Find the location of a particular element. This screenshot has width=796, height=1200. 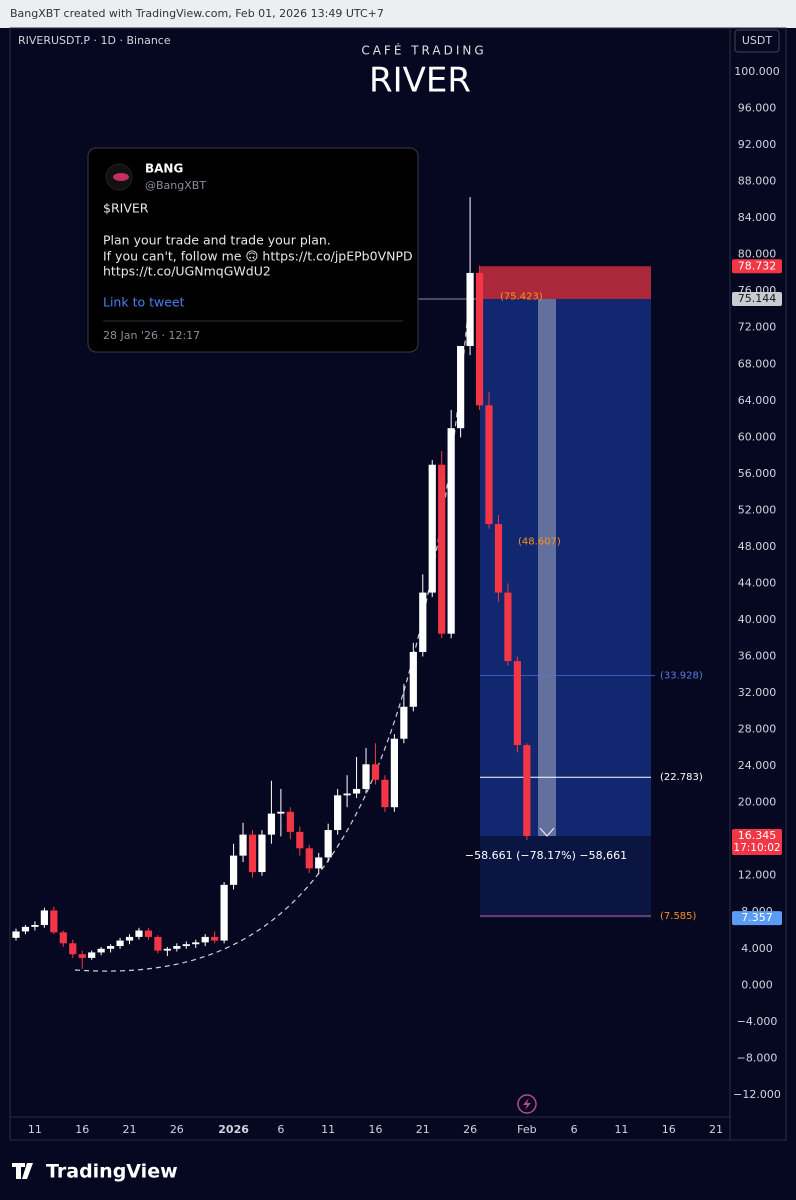

countdown: 17:10:02 is located at coordinates (756, 848).